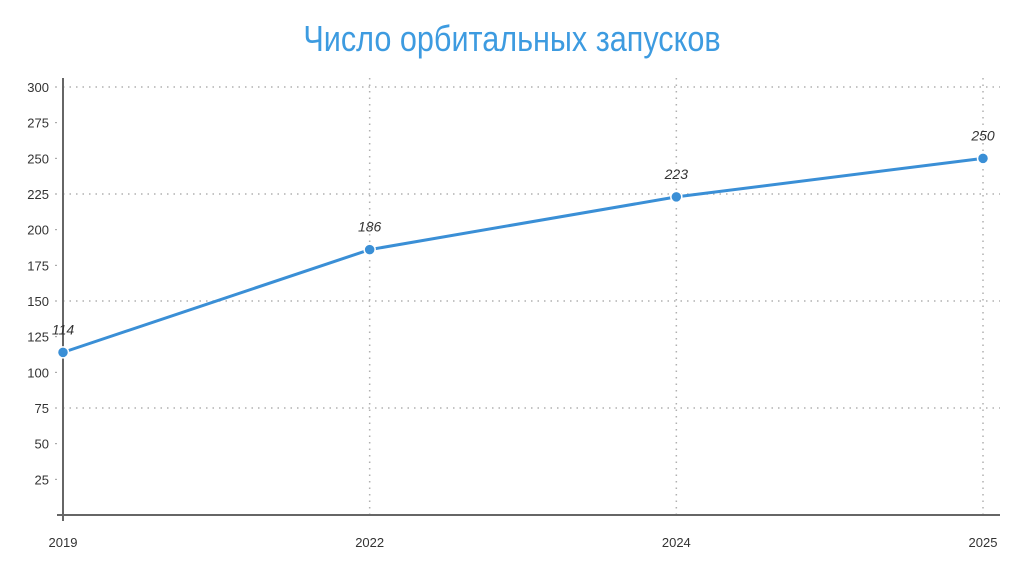  What do you see at coordinates (983, 542) in the screenshot?
I see `x-tick-label: 2025` at bounding box center [983, 542].